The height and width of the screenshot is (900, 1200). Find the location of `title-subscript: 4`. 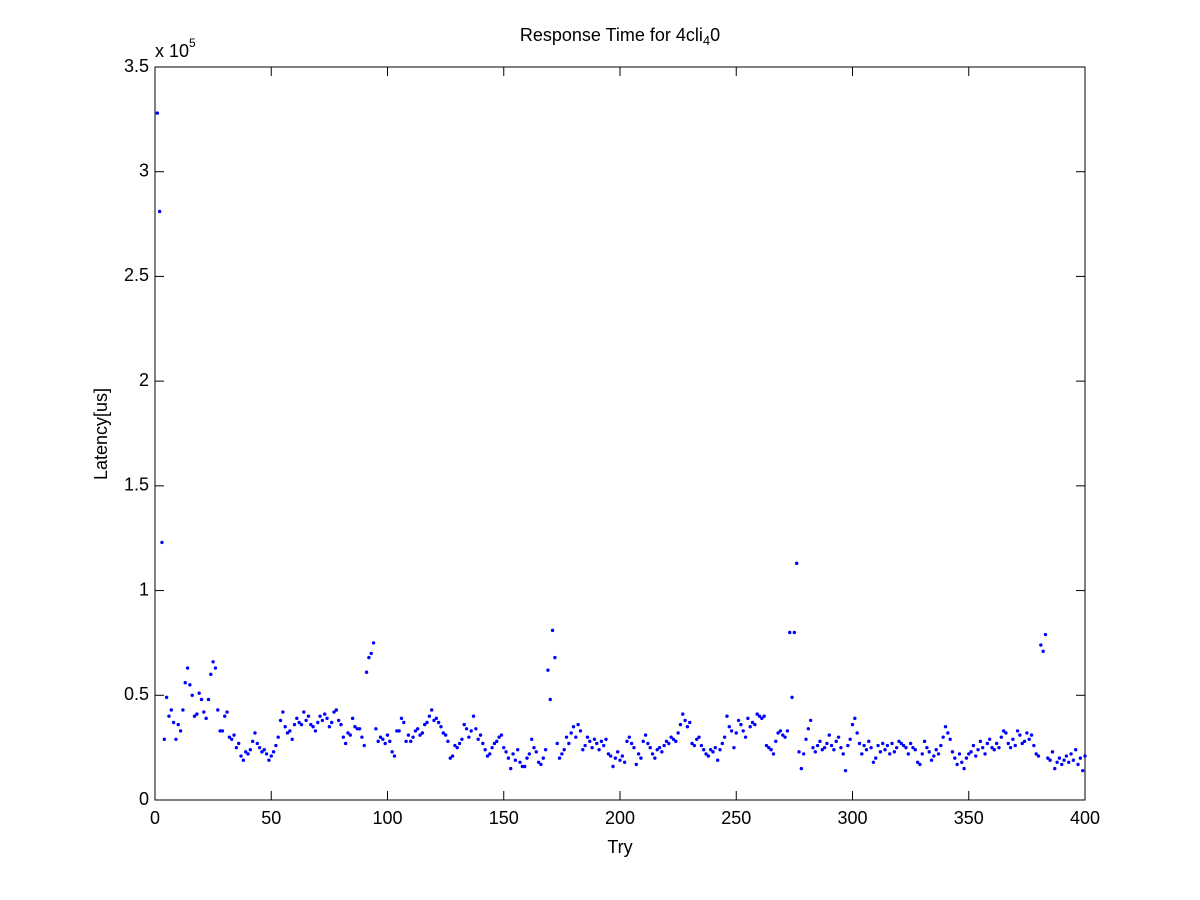

title-subscript: 4 is located at coordinates (706, 40).